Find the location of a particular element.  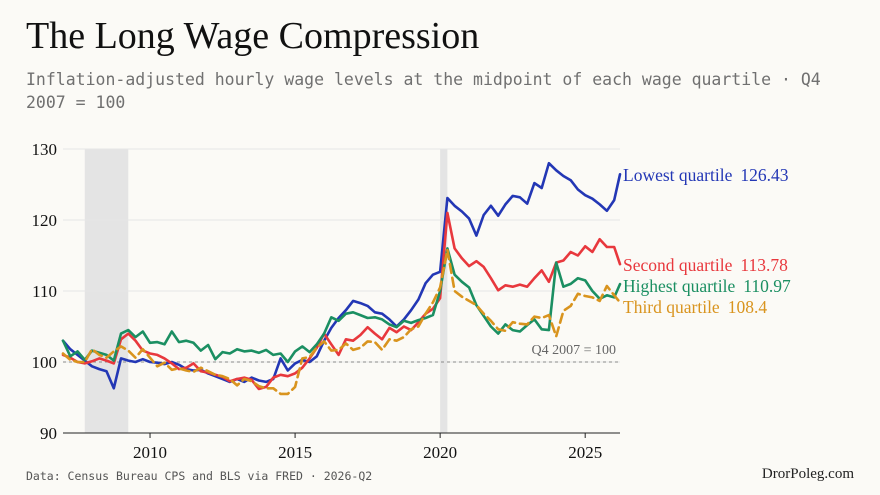

series-end-value: 110.97 is located at coordinates (767, 286).